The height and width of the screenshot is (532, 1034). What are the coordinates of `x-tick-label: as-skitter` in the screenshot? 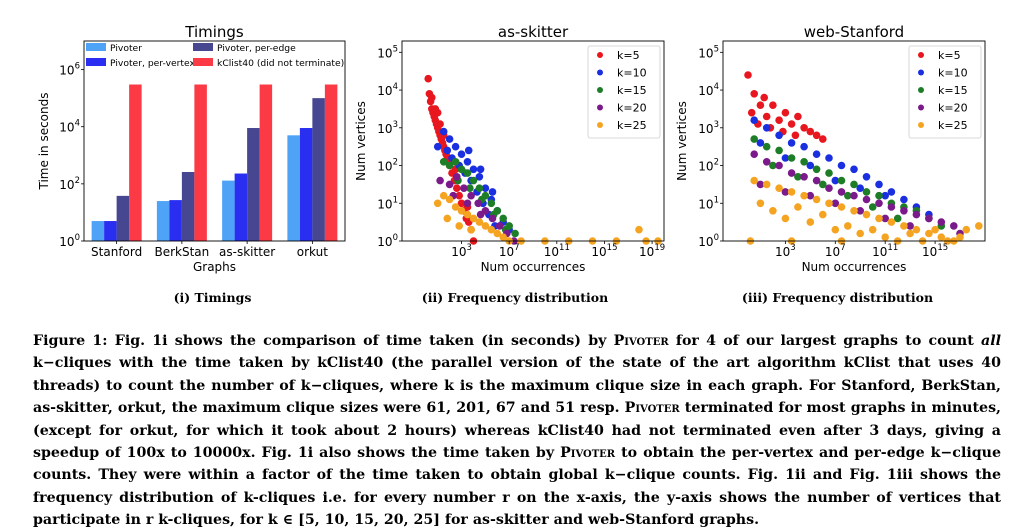 It's located at (247, 252).